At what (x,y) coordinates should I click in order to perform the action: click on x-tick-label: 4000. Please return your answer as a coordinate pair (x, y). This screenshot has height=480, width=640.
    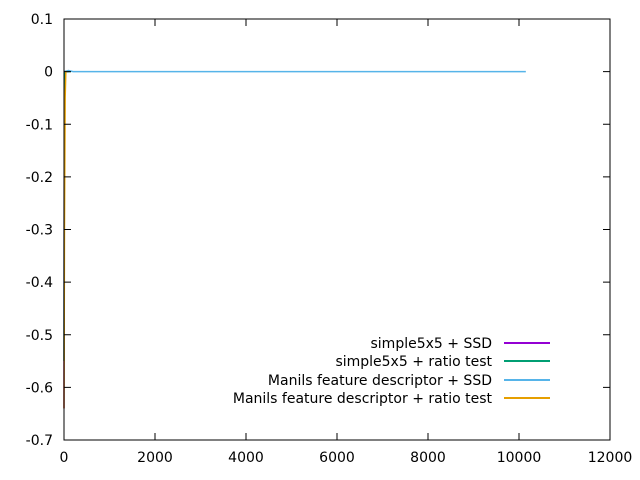
    Looking at the image, I should click on (246, 458).